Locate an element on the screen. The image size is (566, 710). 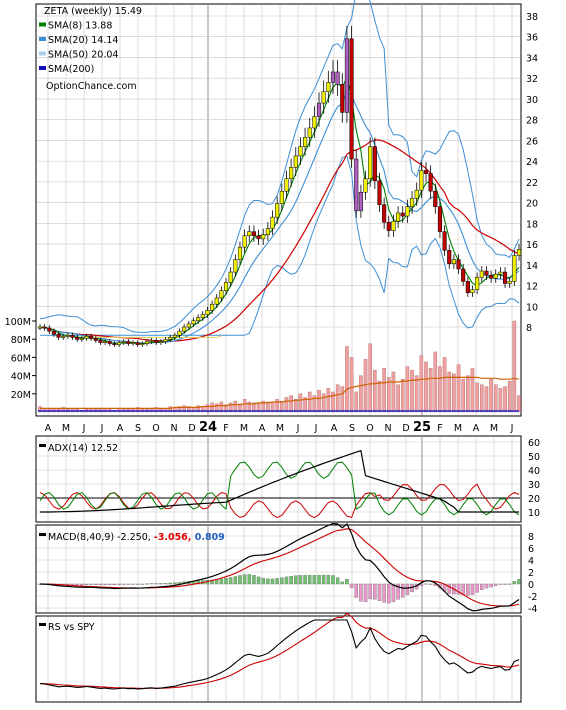
price-y-tick-label: 16 is located at coordinates (532, 245).